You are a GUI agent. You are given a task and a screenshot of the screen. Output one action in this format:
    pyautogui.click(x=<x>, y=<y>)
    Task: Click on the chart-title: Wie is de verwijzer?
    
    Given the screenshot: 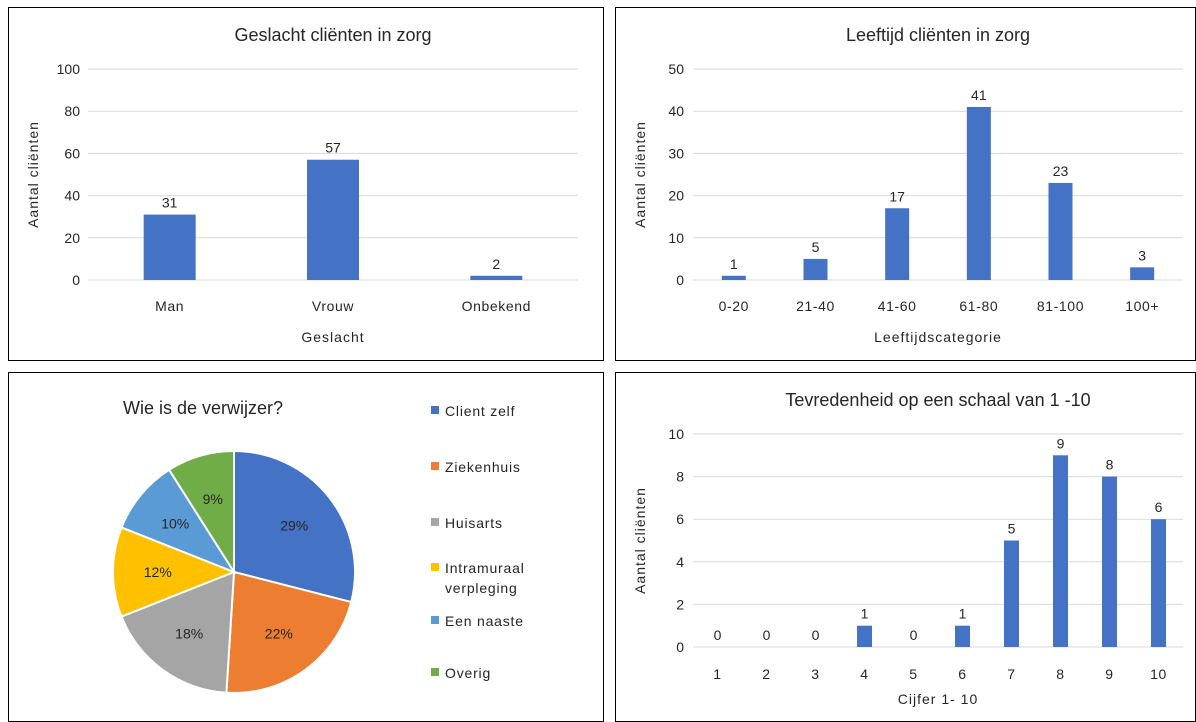 What is the action you would take?
    pyautogui.click(x=203, y=408)
    